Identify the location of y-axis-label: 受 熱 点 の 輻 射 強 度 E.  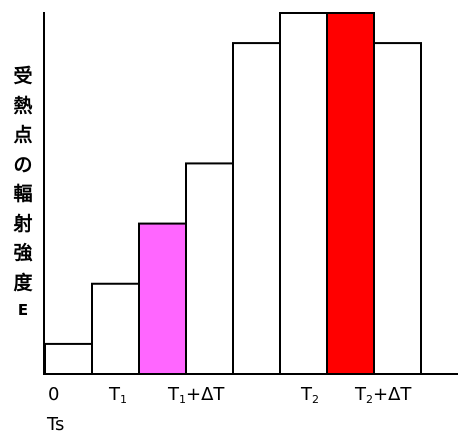
(23, 192).